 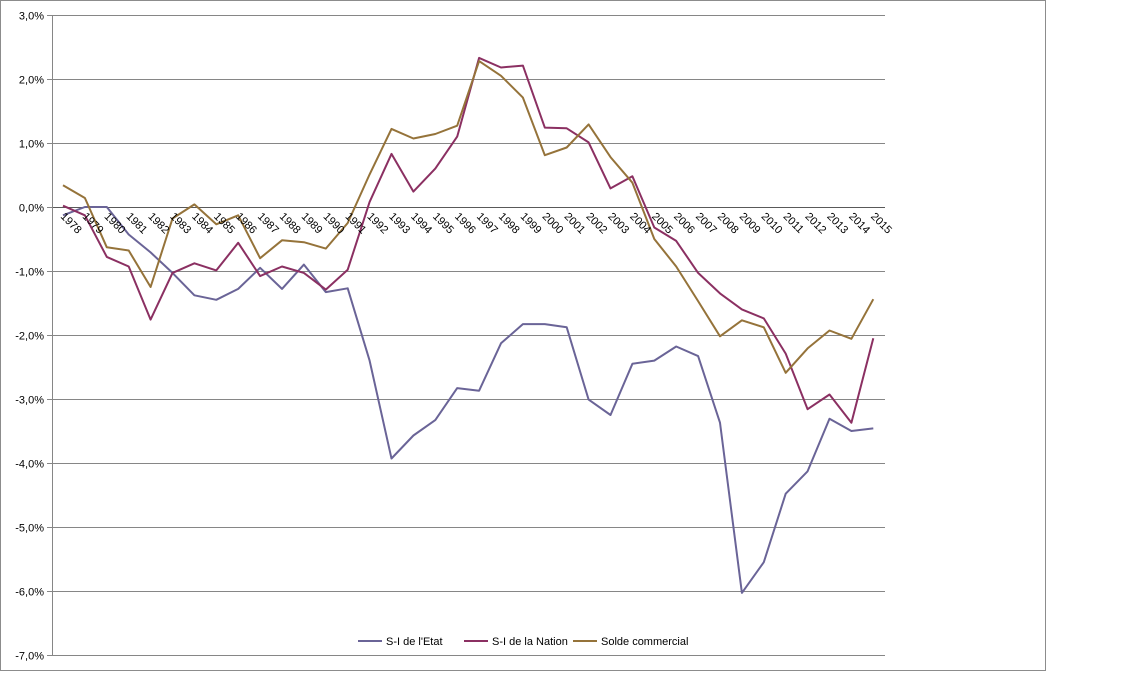 What do you see at coordinates (31, 145) in the screenshot?
I see `y-tick-label: 1,0%` at bounding box center [31, 145].